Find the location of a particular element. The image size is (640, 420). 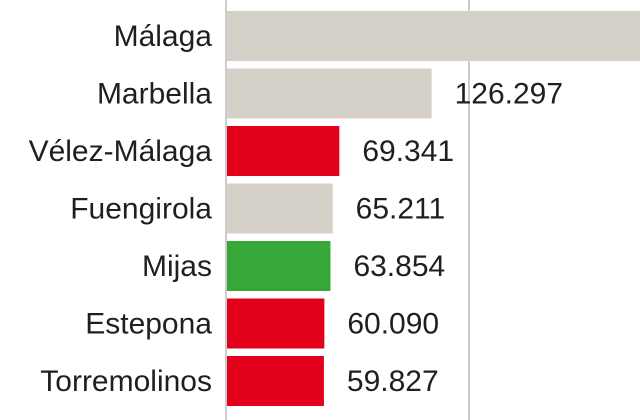

category-label-fuengirola: Fuengirola is located at coordinates (141, 209).